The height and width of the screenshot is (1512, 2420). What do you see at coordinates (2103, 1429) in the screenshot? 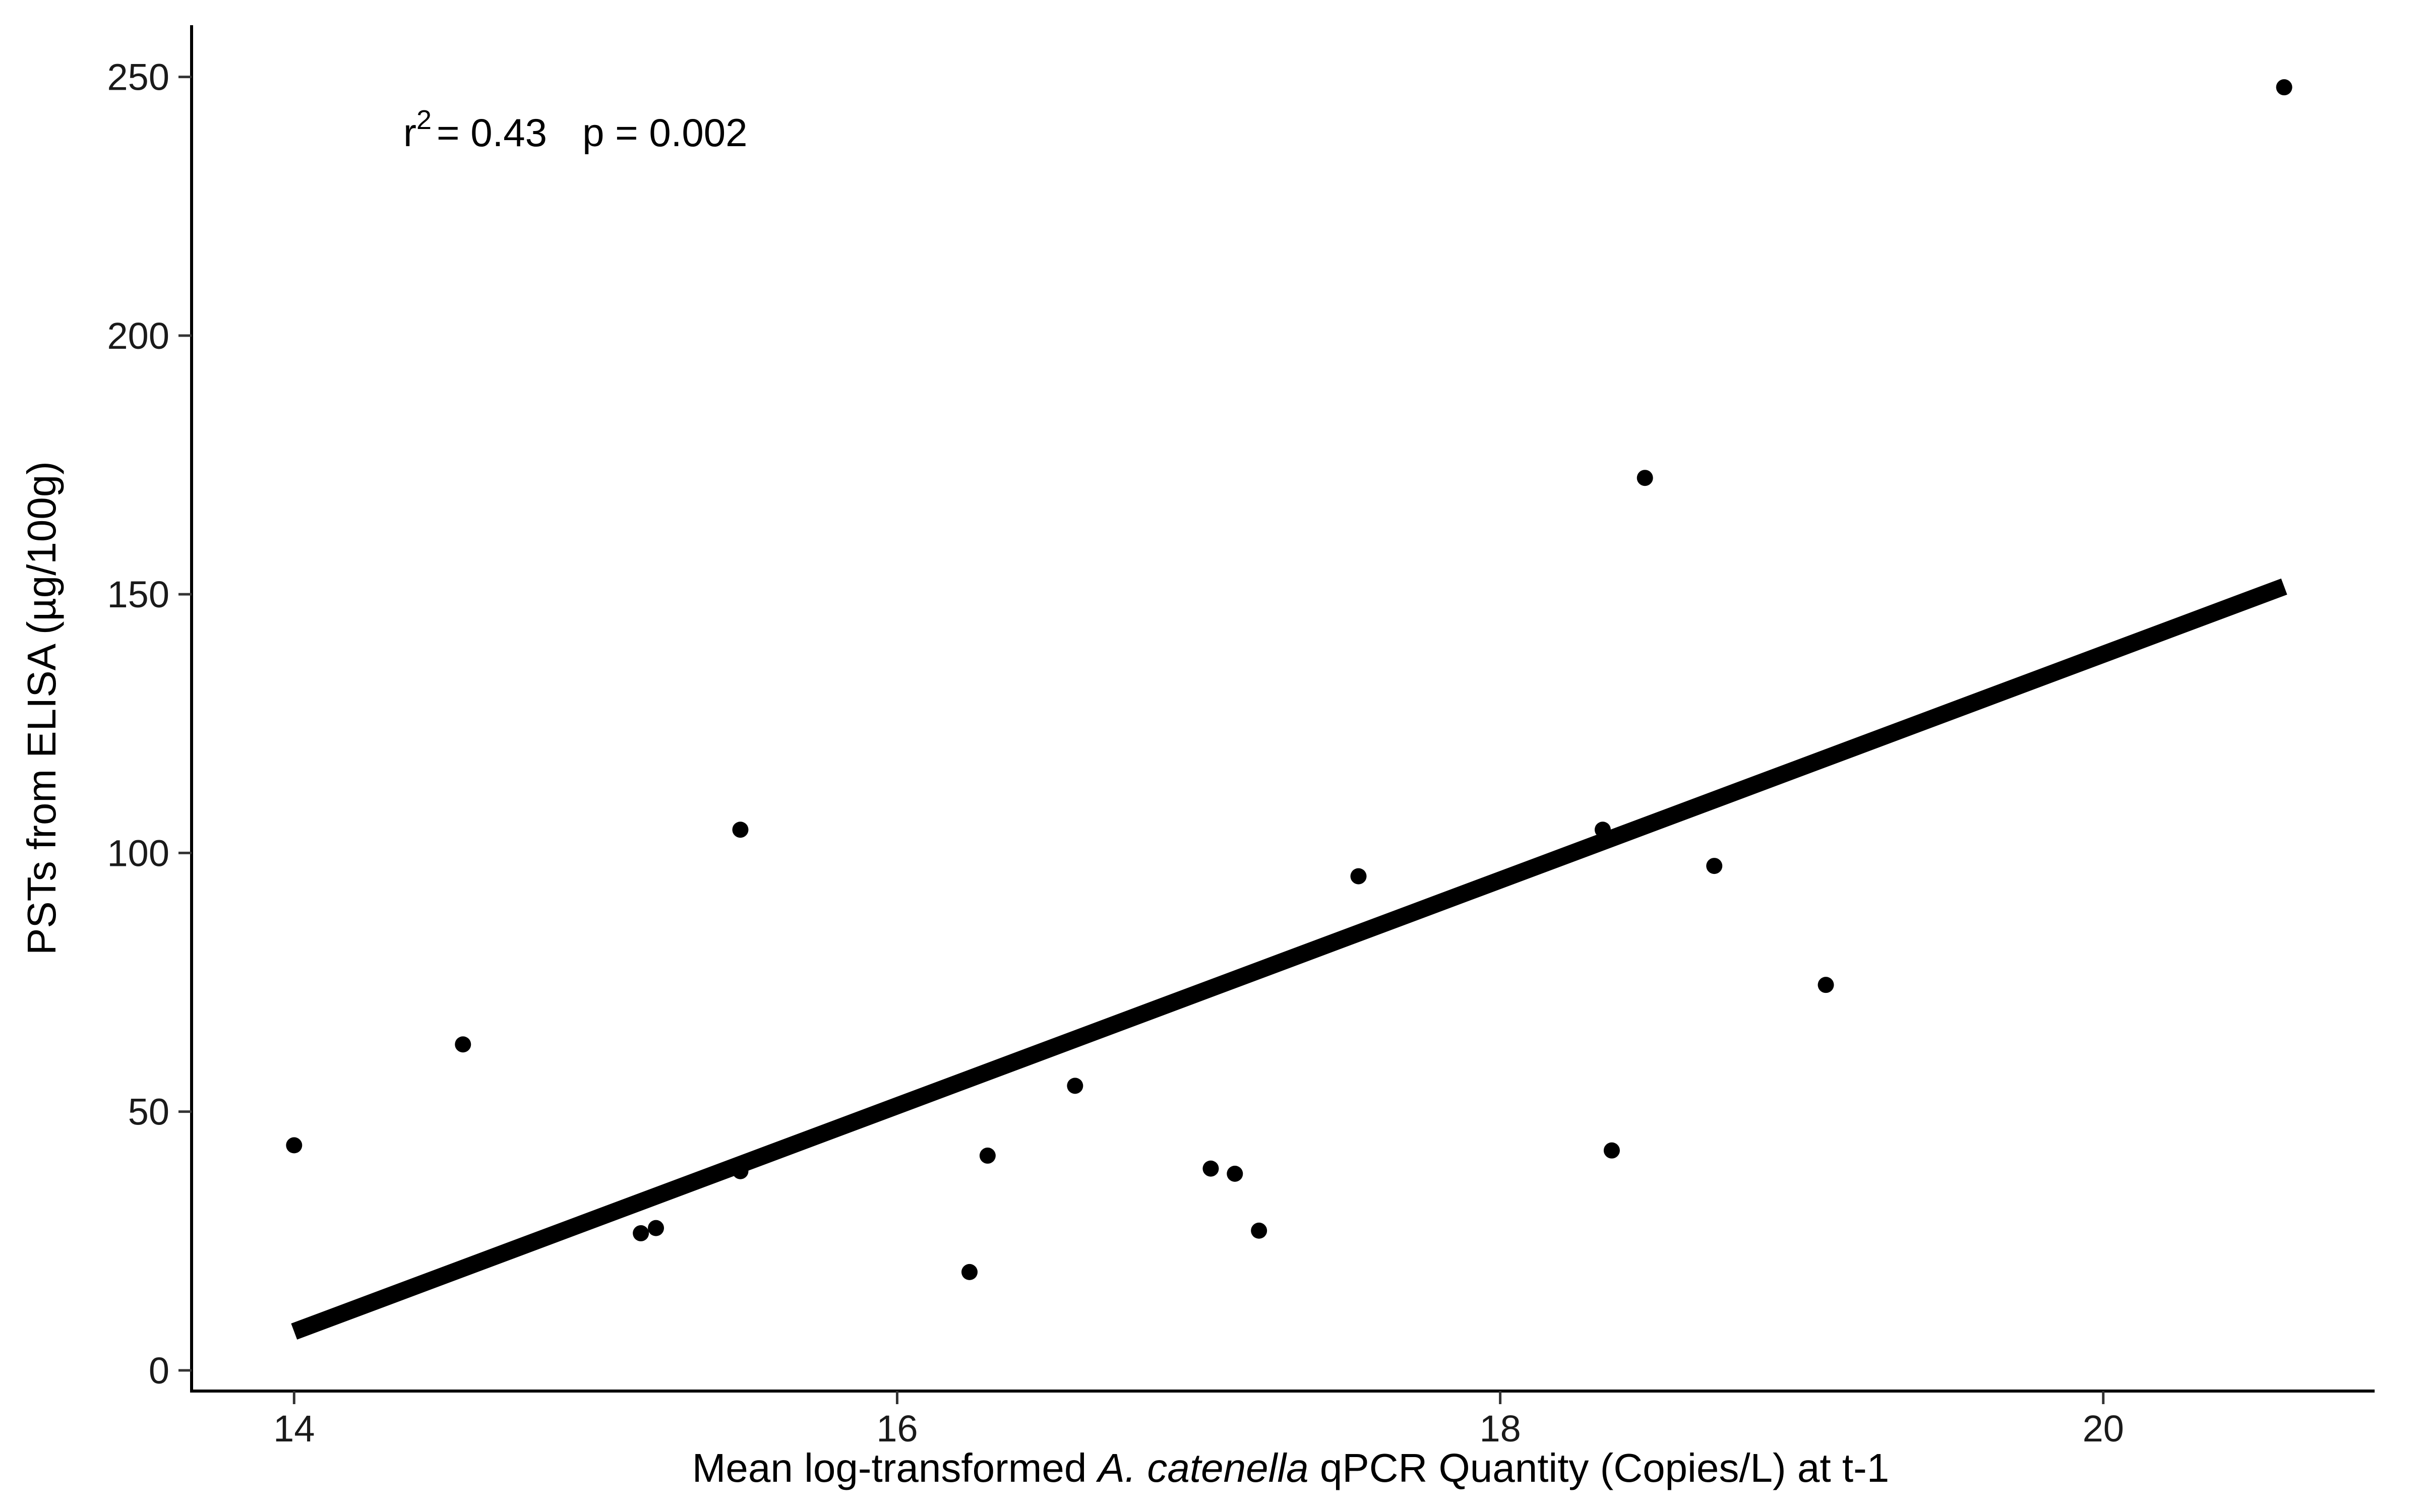
I see `x-tick-label: 20` at bounding box center [2103, 1429].